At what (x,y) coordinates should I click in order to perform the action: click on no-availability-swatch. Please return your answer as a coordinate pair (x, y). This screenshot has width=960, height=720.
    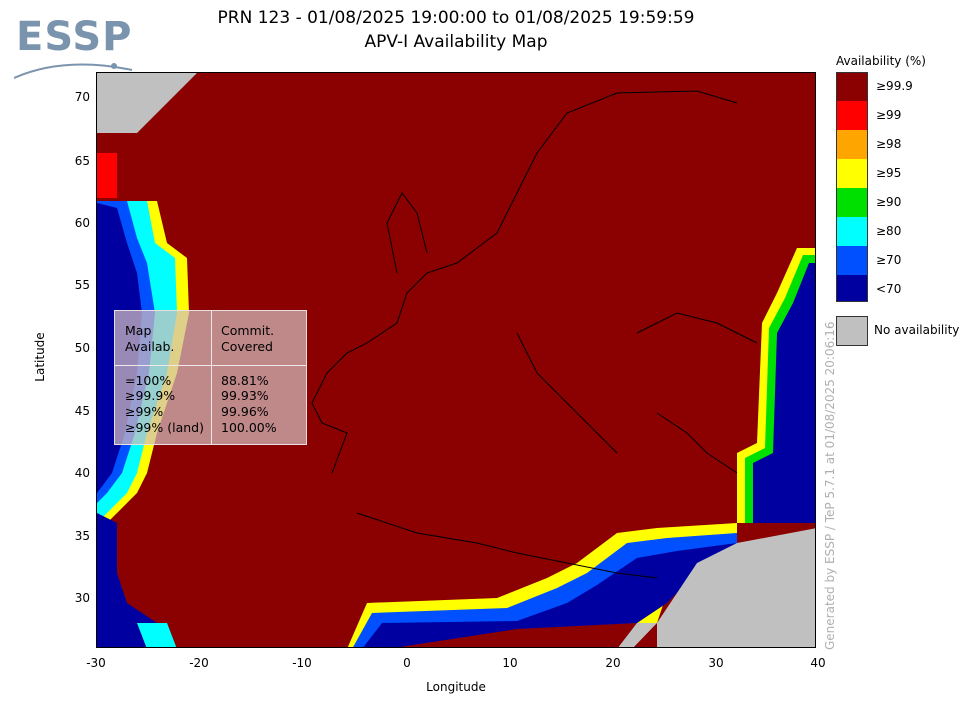
    Looking at the image, I should click on (852, 331).